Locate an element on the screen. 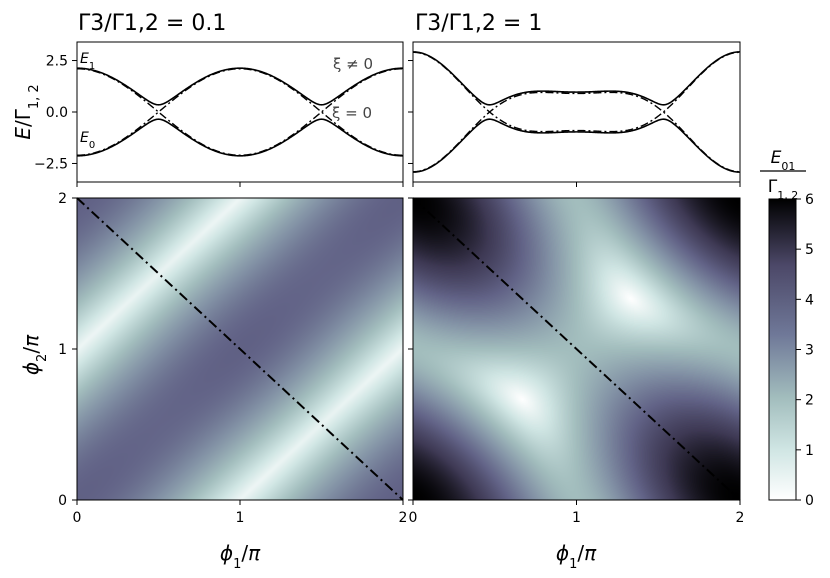 The height and width of the screenshot is (578, 830). colorbar-label-numerator: E01 is located at coordinates (783, 160).